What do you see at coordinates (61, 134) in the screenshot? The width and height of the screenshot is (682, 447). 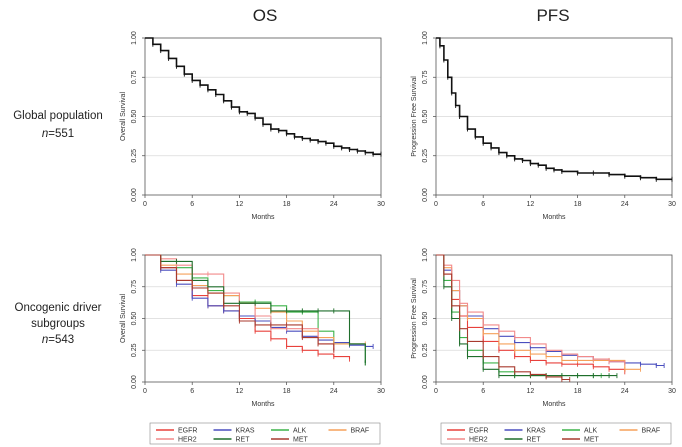 I see `row-label-global-n-value: =551` at bounding box center [61, 134].